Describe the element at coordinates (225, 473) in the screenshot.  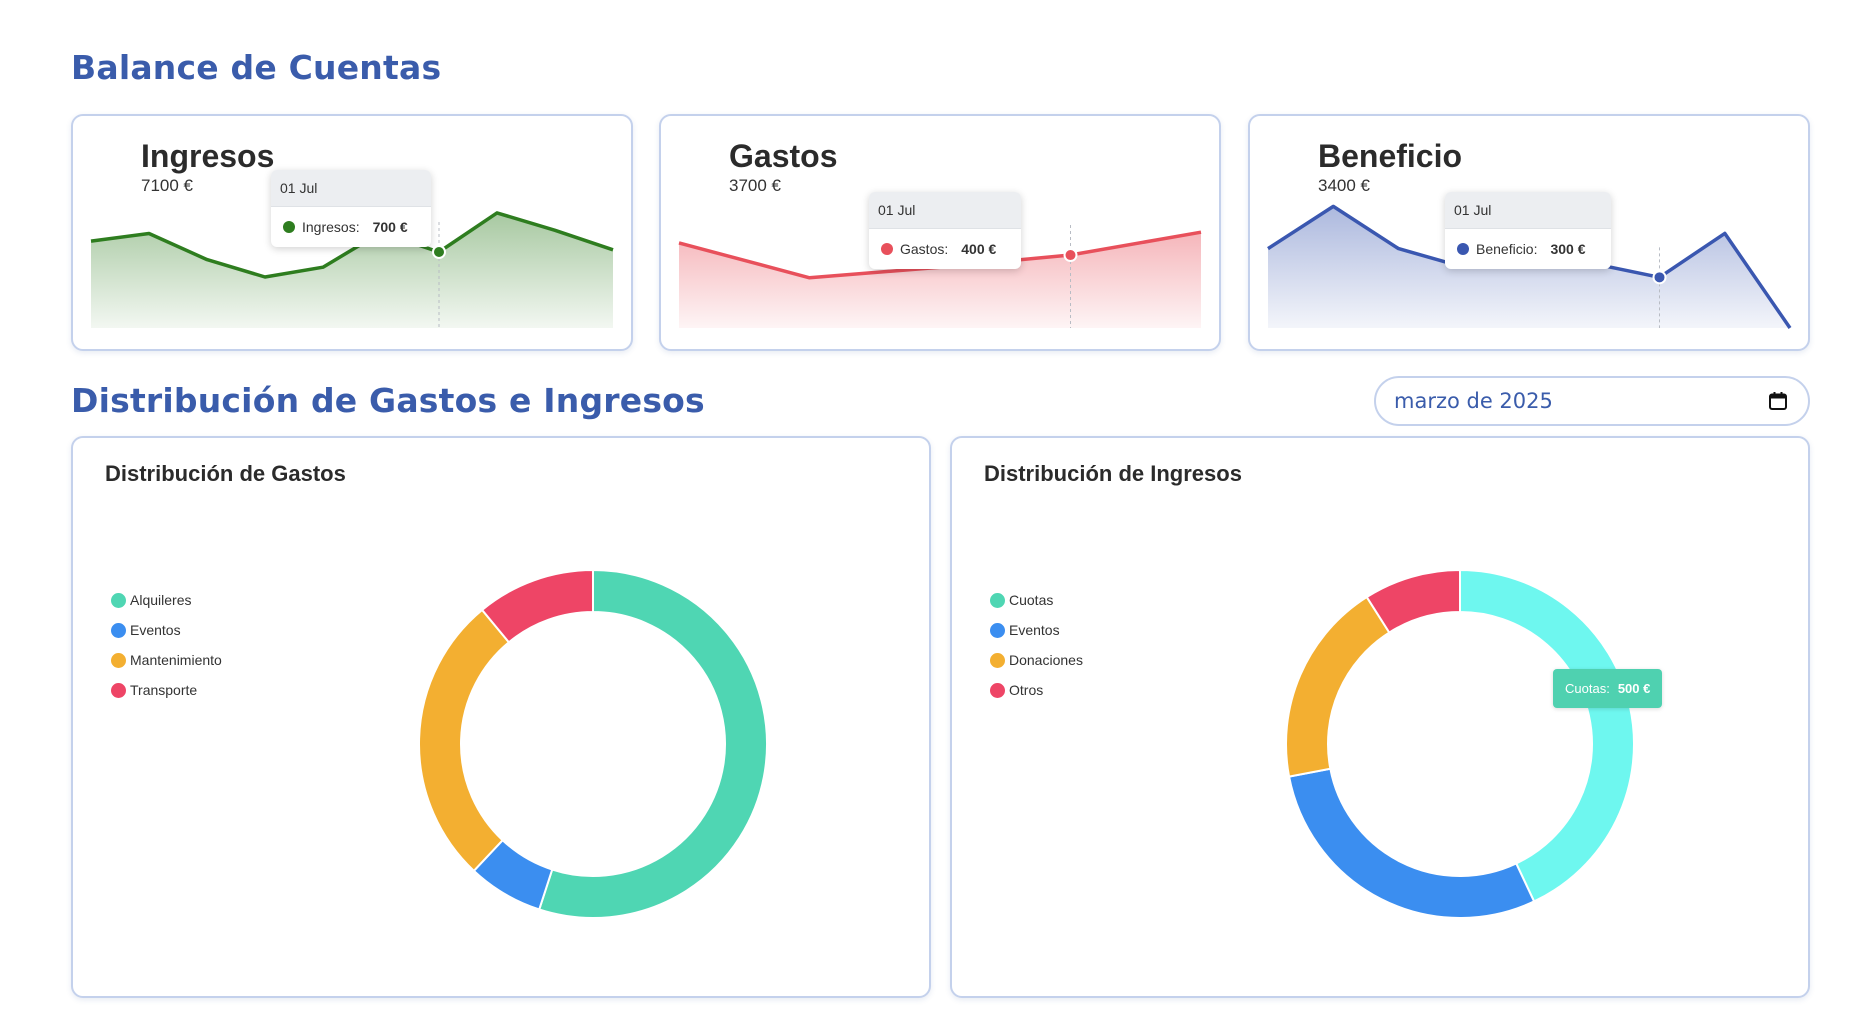
I see `chart-title: Distribución de Gastos` at that location.